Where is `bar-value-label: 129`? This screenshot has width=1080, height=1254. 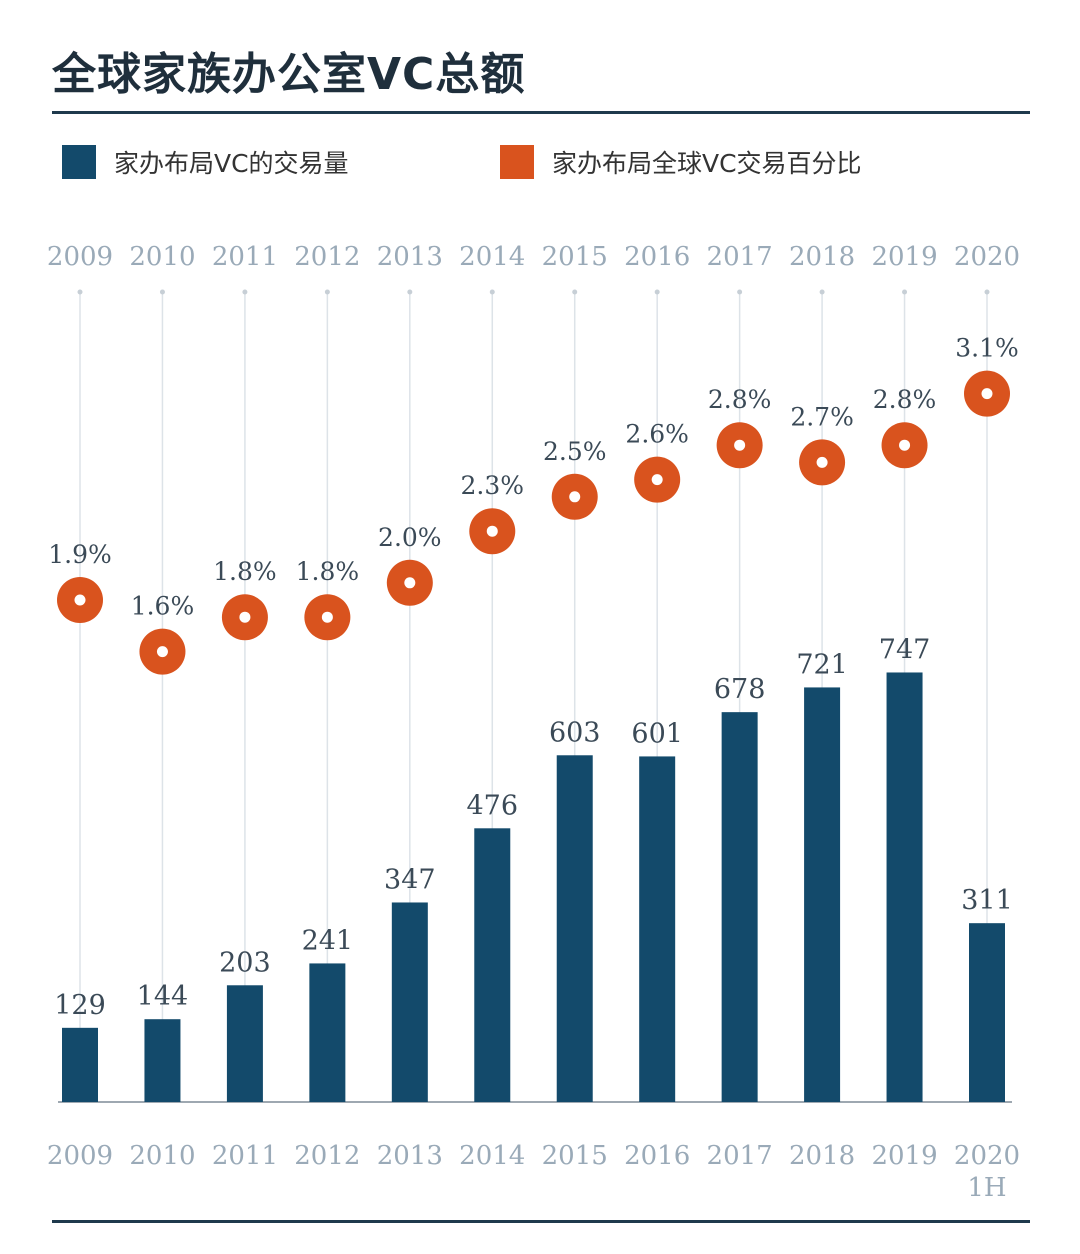 bar-value-label: 129 is located at coordinates (80, 1005).